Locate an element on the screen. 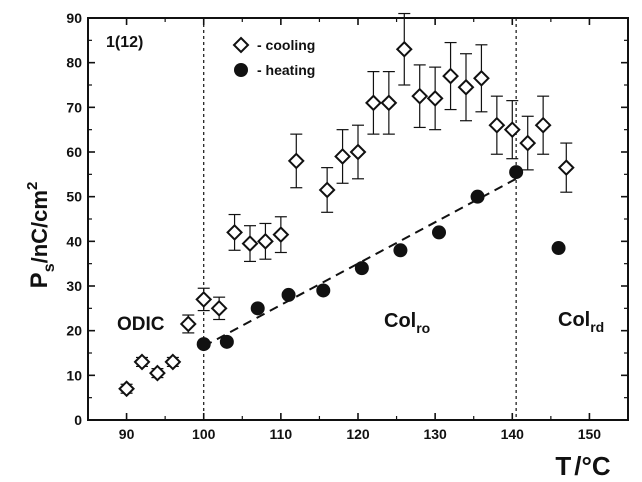 This screenshot has width=642, height=482. x-tick-label: 120 is located at coordinates (358, 434).